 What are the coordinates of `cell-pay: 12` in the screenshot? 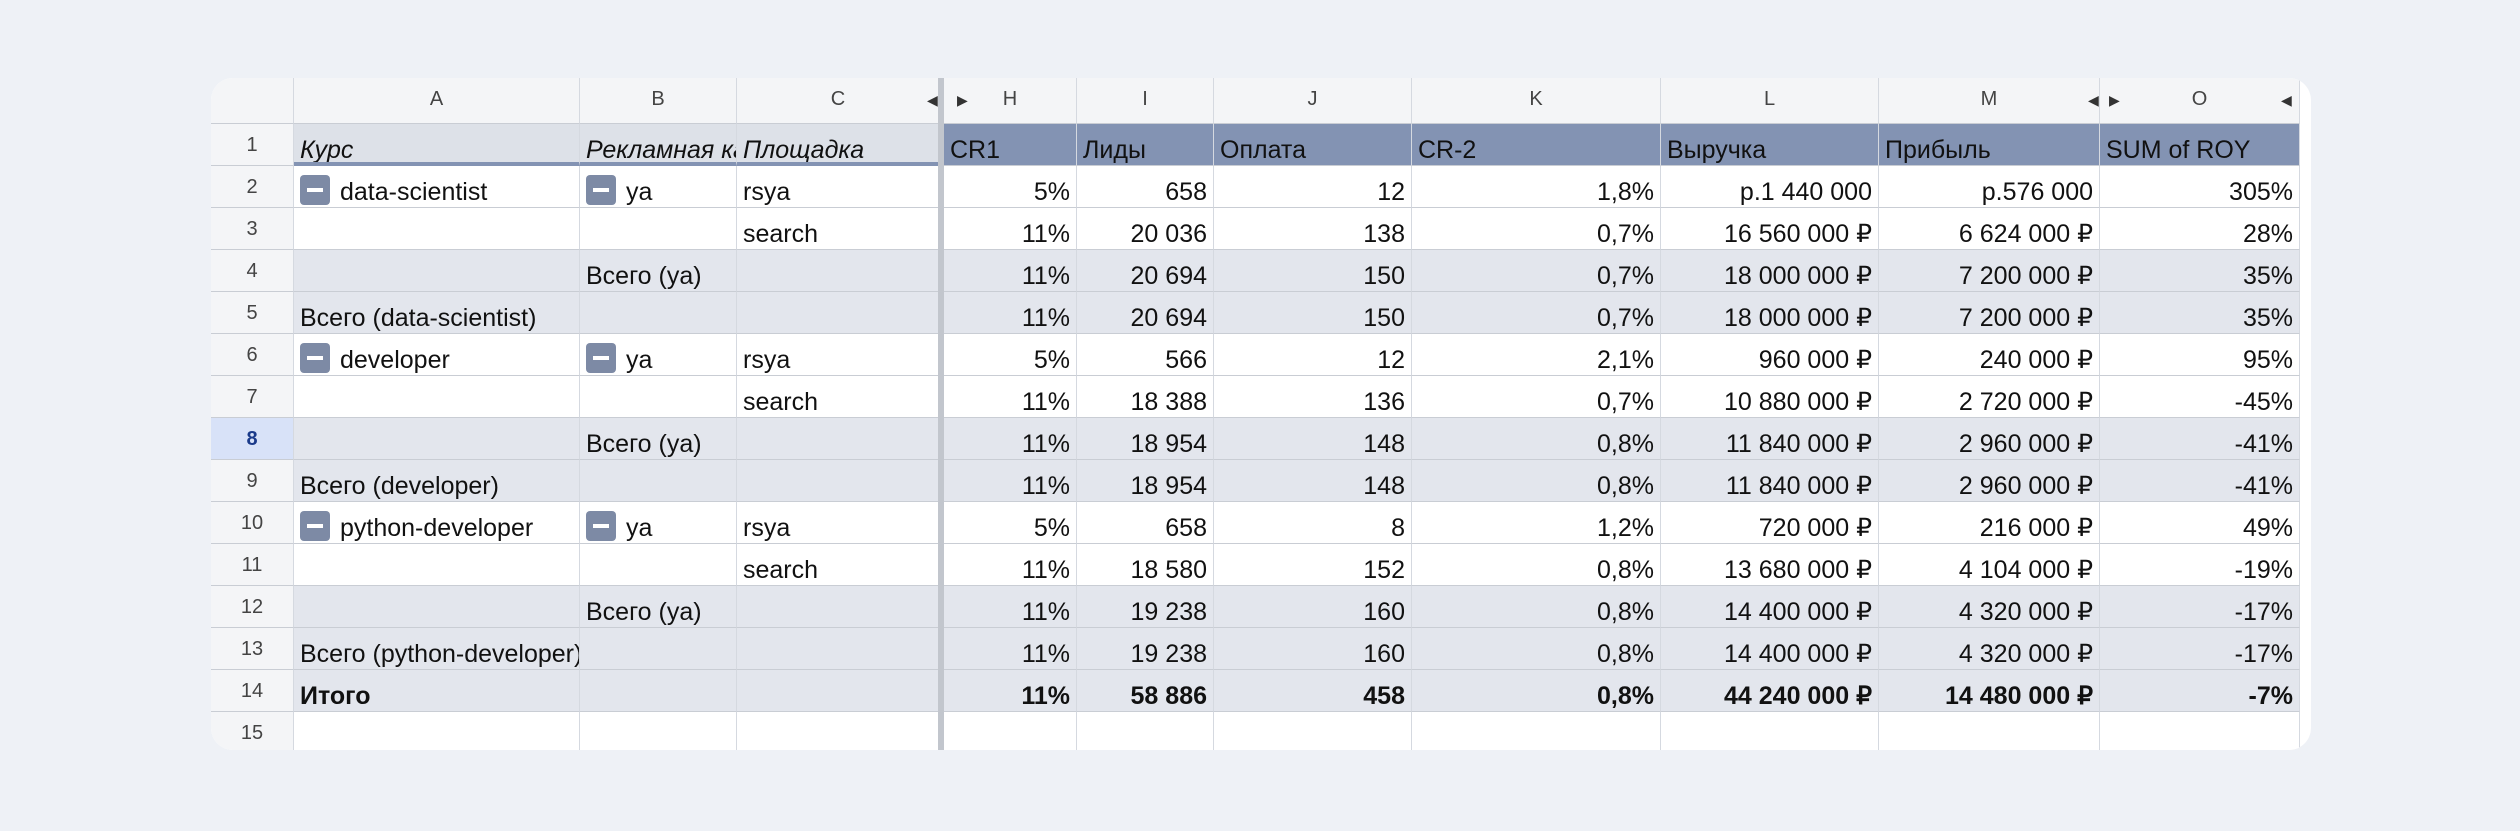 It's located at (1313, 355).